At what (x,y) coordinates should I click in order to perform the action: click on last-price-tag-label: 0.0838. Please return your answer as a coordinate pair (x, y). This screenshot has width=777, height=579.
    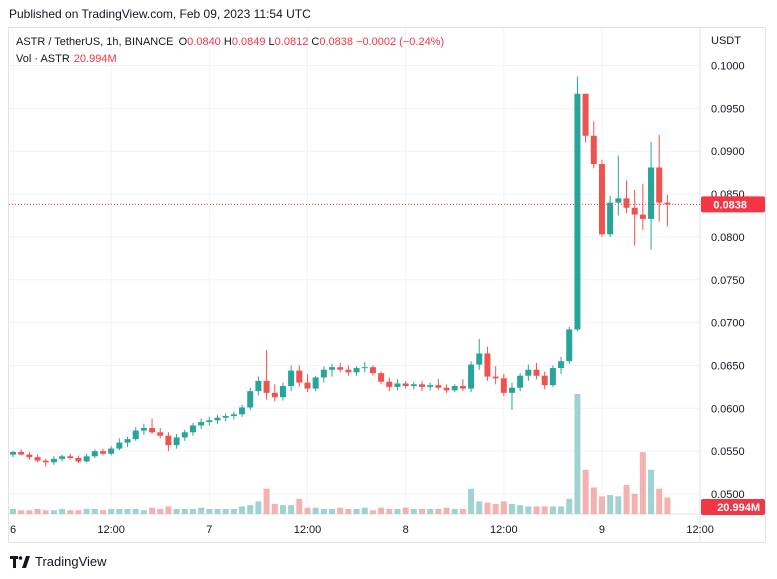
    Looking at the image, I should click on (730, 205).